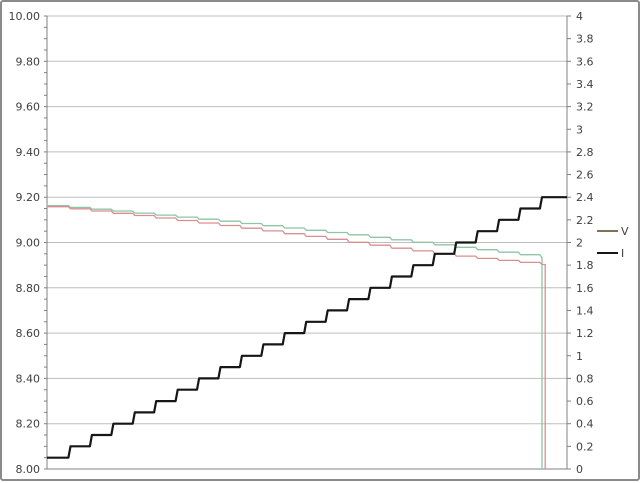 The width and height of the screenshot is (640, 483). I want to click on y-axis-right-tick-label: 1.6, so click(585, 288).